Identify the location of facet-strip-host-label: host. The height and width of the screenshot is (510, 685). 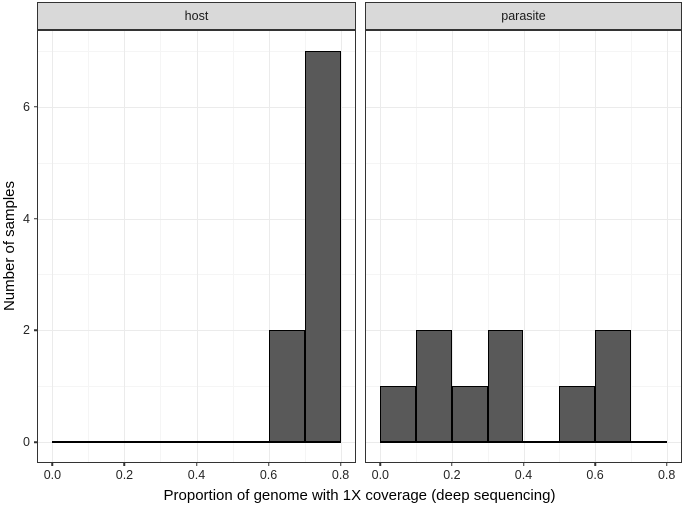
(196, 16).